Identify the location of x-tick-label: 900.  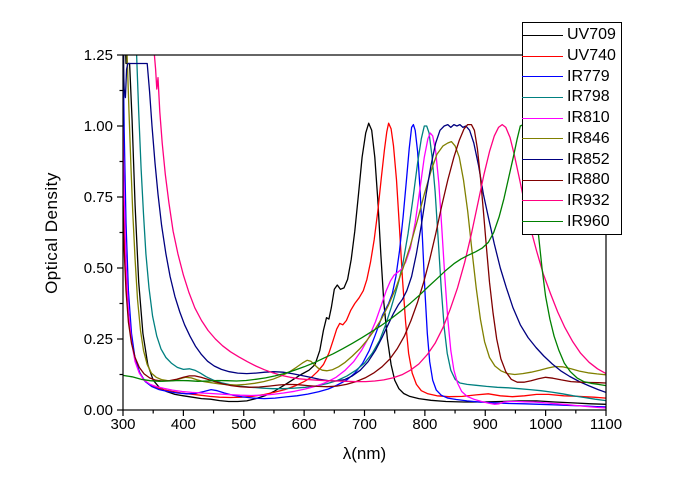
(485, 424).